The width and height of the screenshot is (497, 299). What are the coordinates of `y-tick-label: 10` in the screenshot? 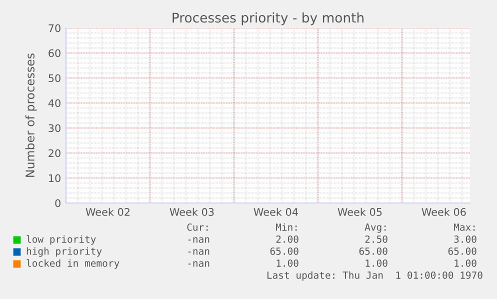 It's located at (54, 178).